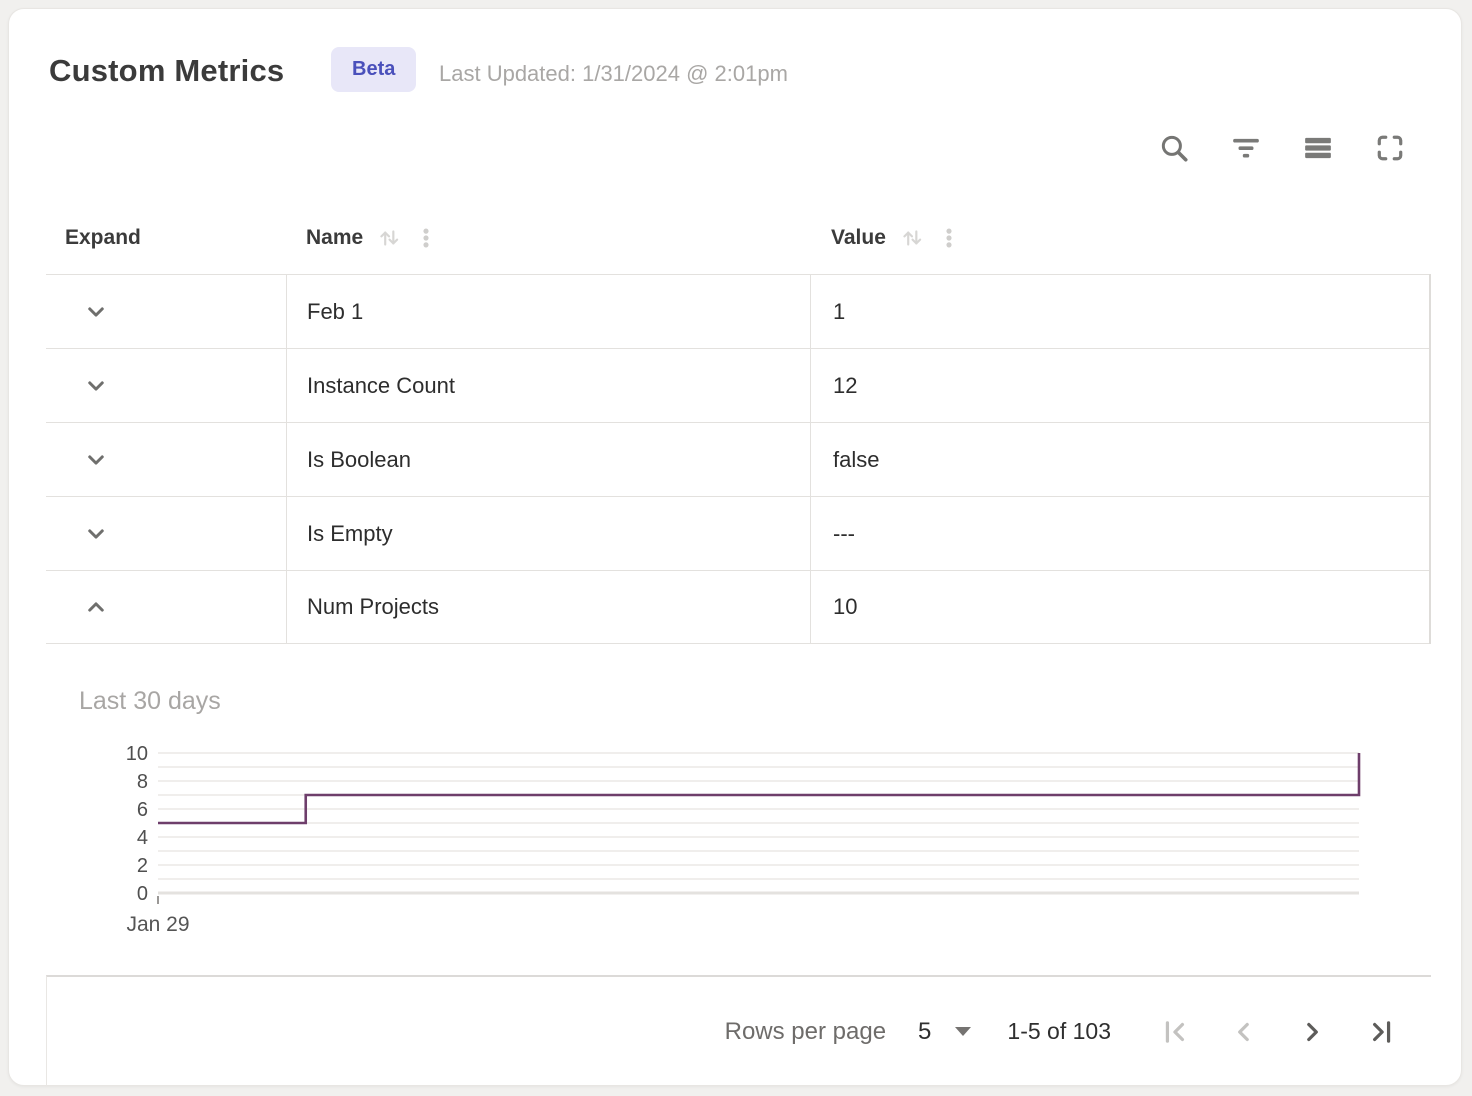 This screenshot has width=1472, height=1096. Describe the element at coordinates (845, 385) in the screenshot. I see `cell-value: 12` at that location.